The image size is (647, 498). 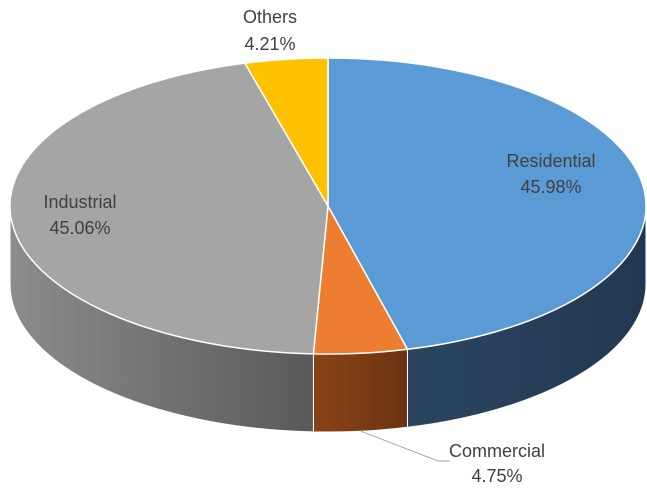 I want to click on leader-line-commercial, so click(x=405, y=446).